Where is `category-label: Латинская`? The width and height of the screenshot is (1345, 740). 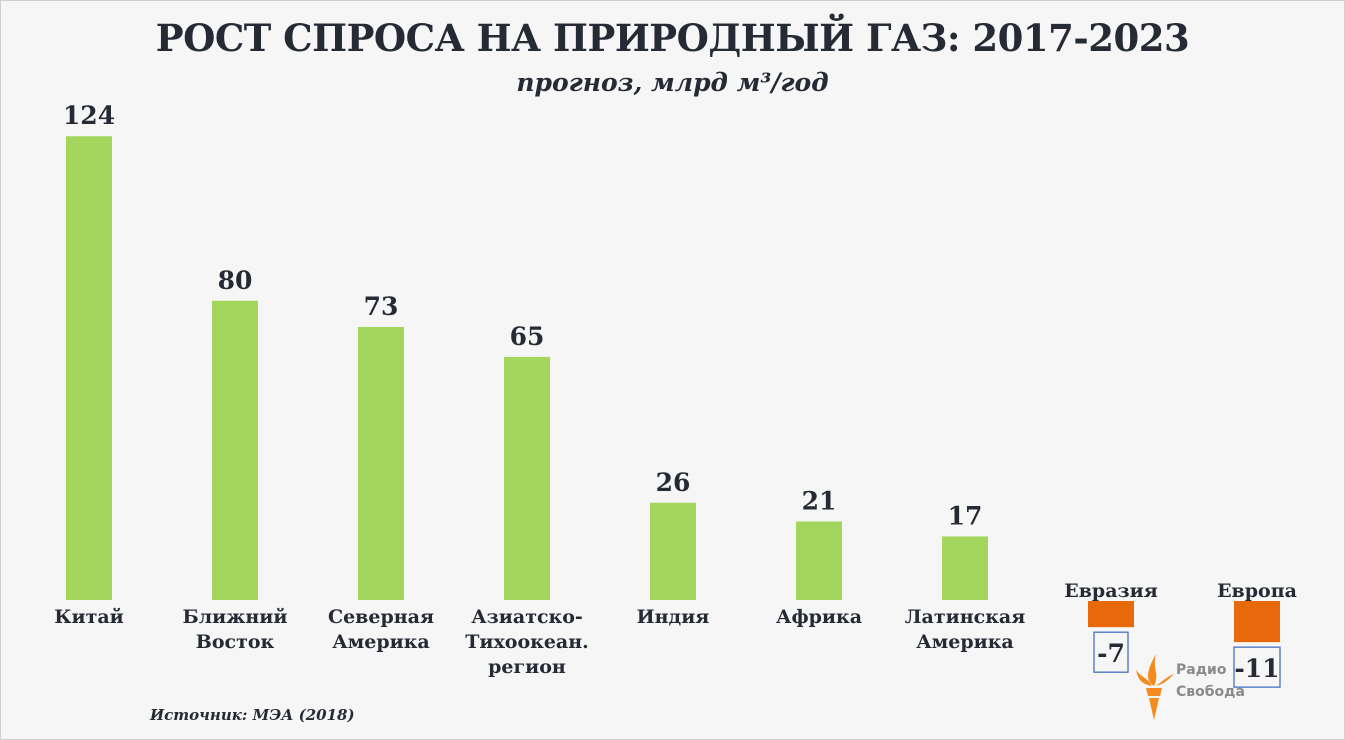 category-label: Латинская is located at coordinates (965, 617).